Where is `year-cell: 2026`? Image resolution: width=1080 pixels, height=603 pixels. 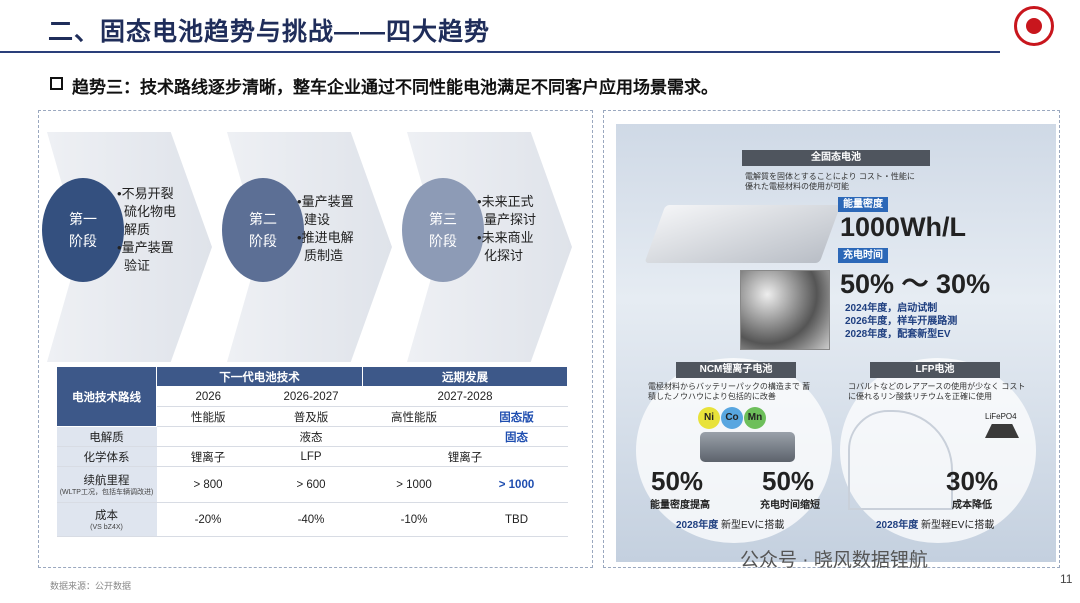
year-cell: 2026 is located at coordinates (208, 396).